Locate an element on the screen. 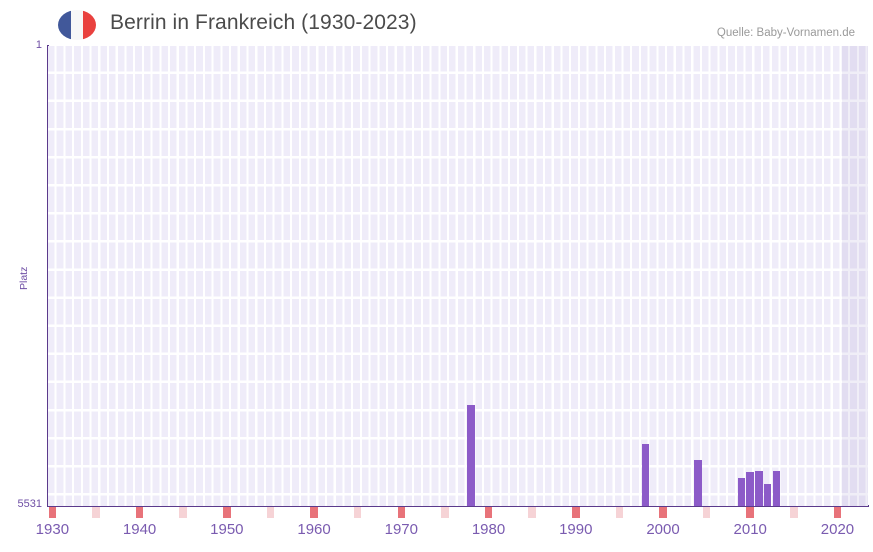 The height and width of the screenshot is (552, 873). y-axis-tick-top: 1 is located at coordinates (38, 45).